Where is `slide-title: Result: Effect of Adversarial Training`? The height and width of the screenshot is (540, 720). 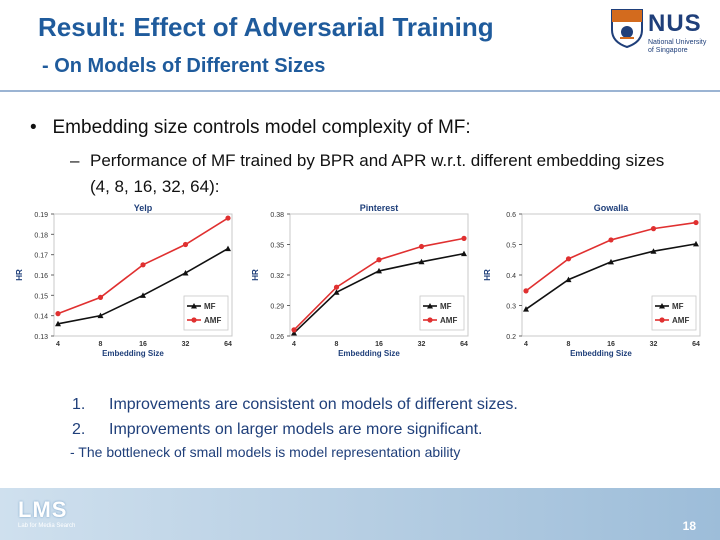
slide-title: Result: Effect of Adversarial Training is located at coordinates (266, 27).